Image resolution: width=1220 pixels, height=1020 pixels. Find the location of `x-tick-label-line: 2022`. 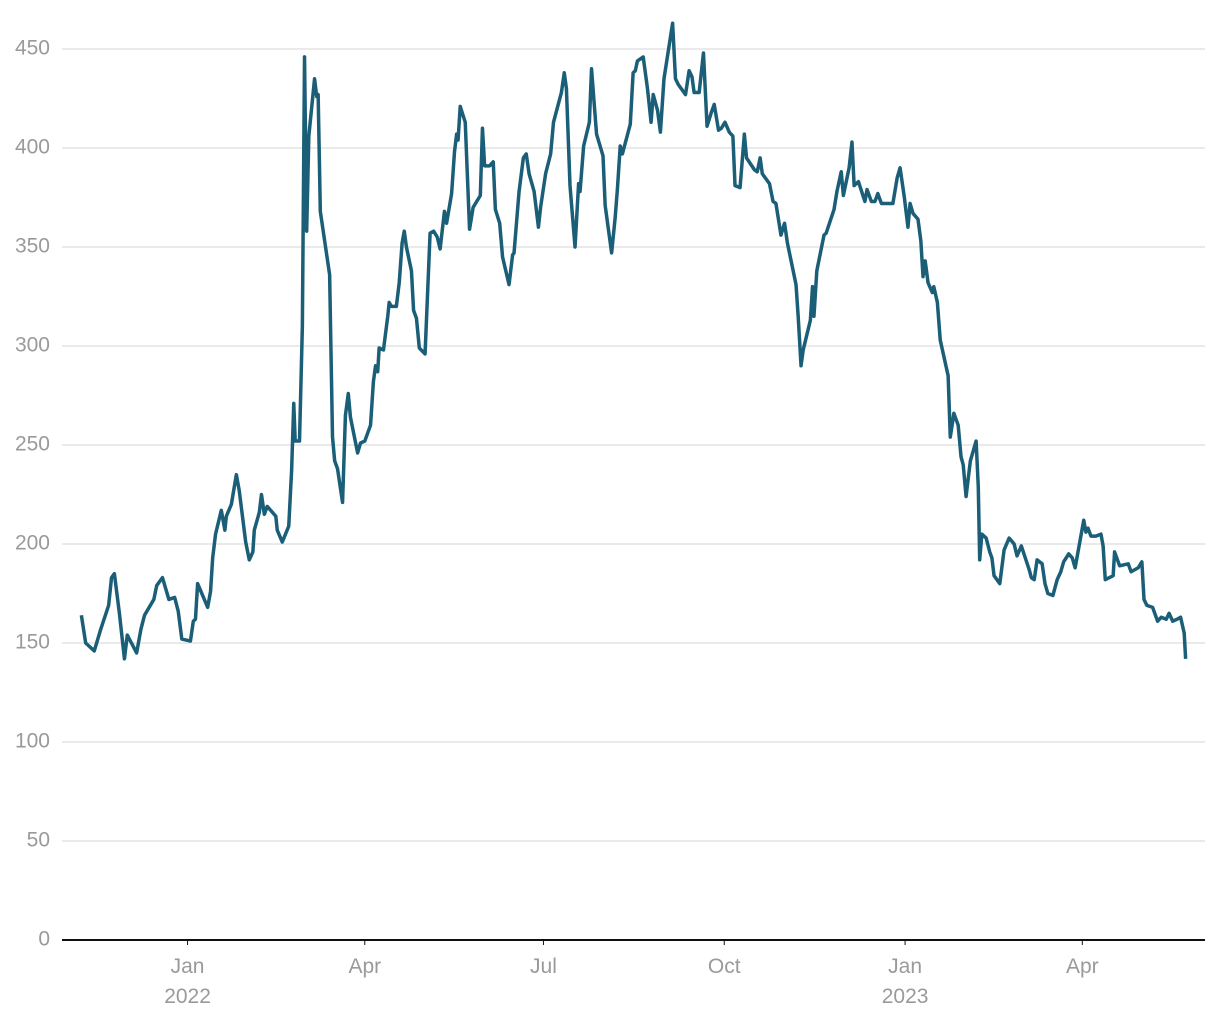

x-tick-label-line: 2022 is located at coordinates (187, 996).